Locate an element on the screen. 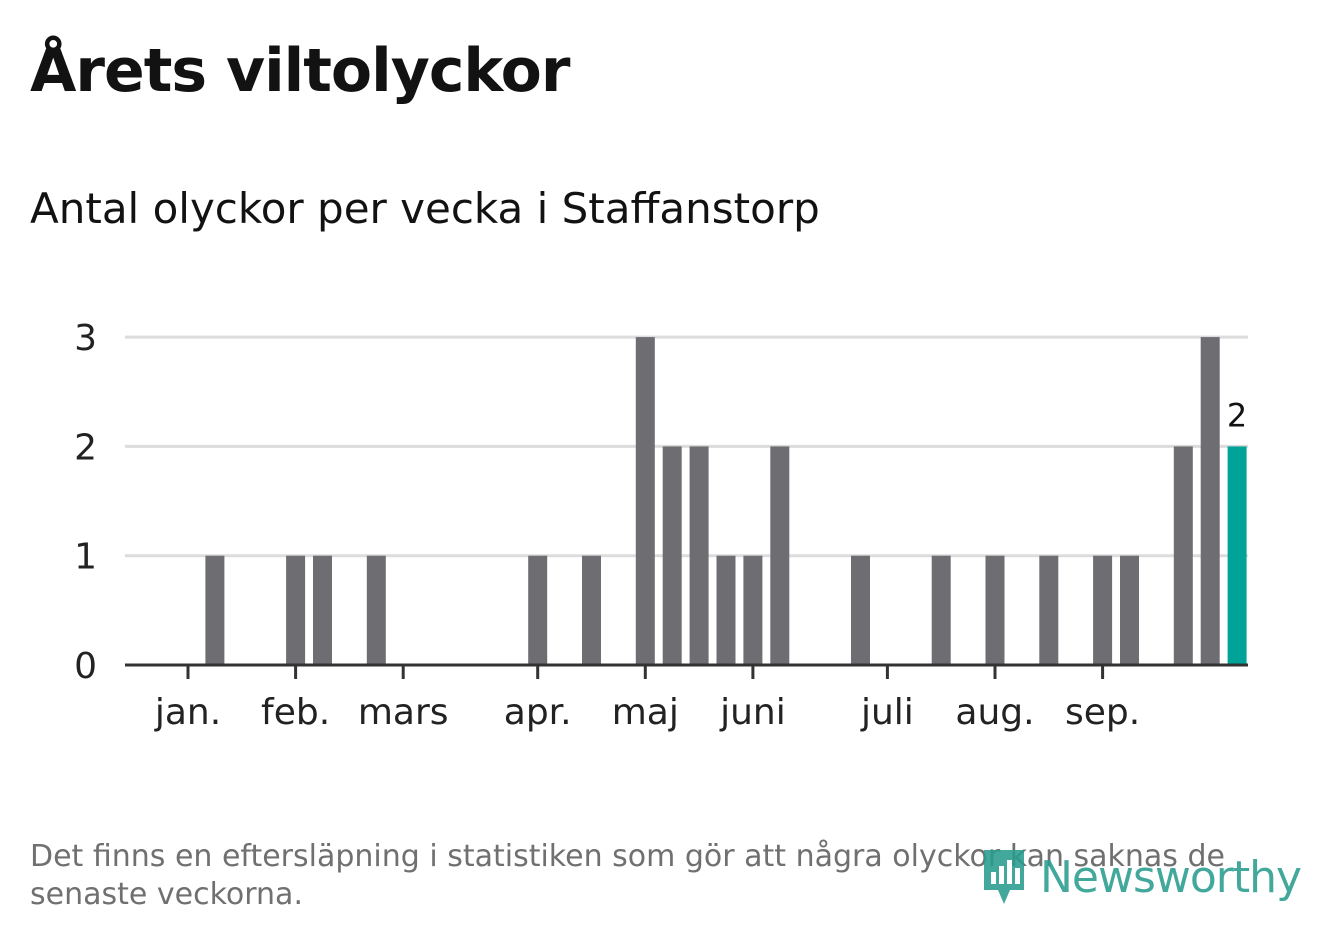  x-tick-label: jan. is located at coordinates (187, 712).